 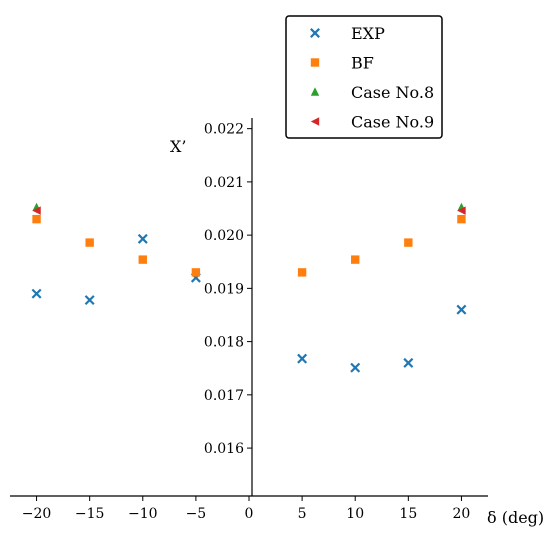 I want to click on x-tick-label: 5, so click(x=302, y=514).